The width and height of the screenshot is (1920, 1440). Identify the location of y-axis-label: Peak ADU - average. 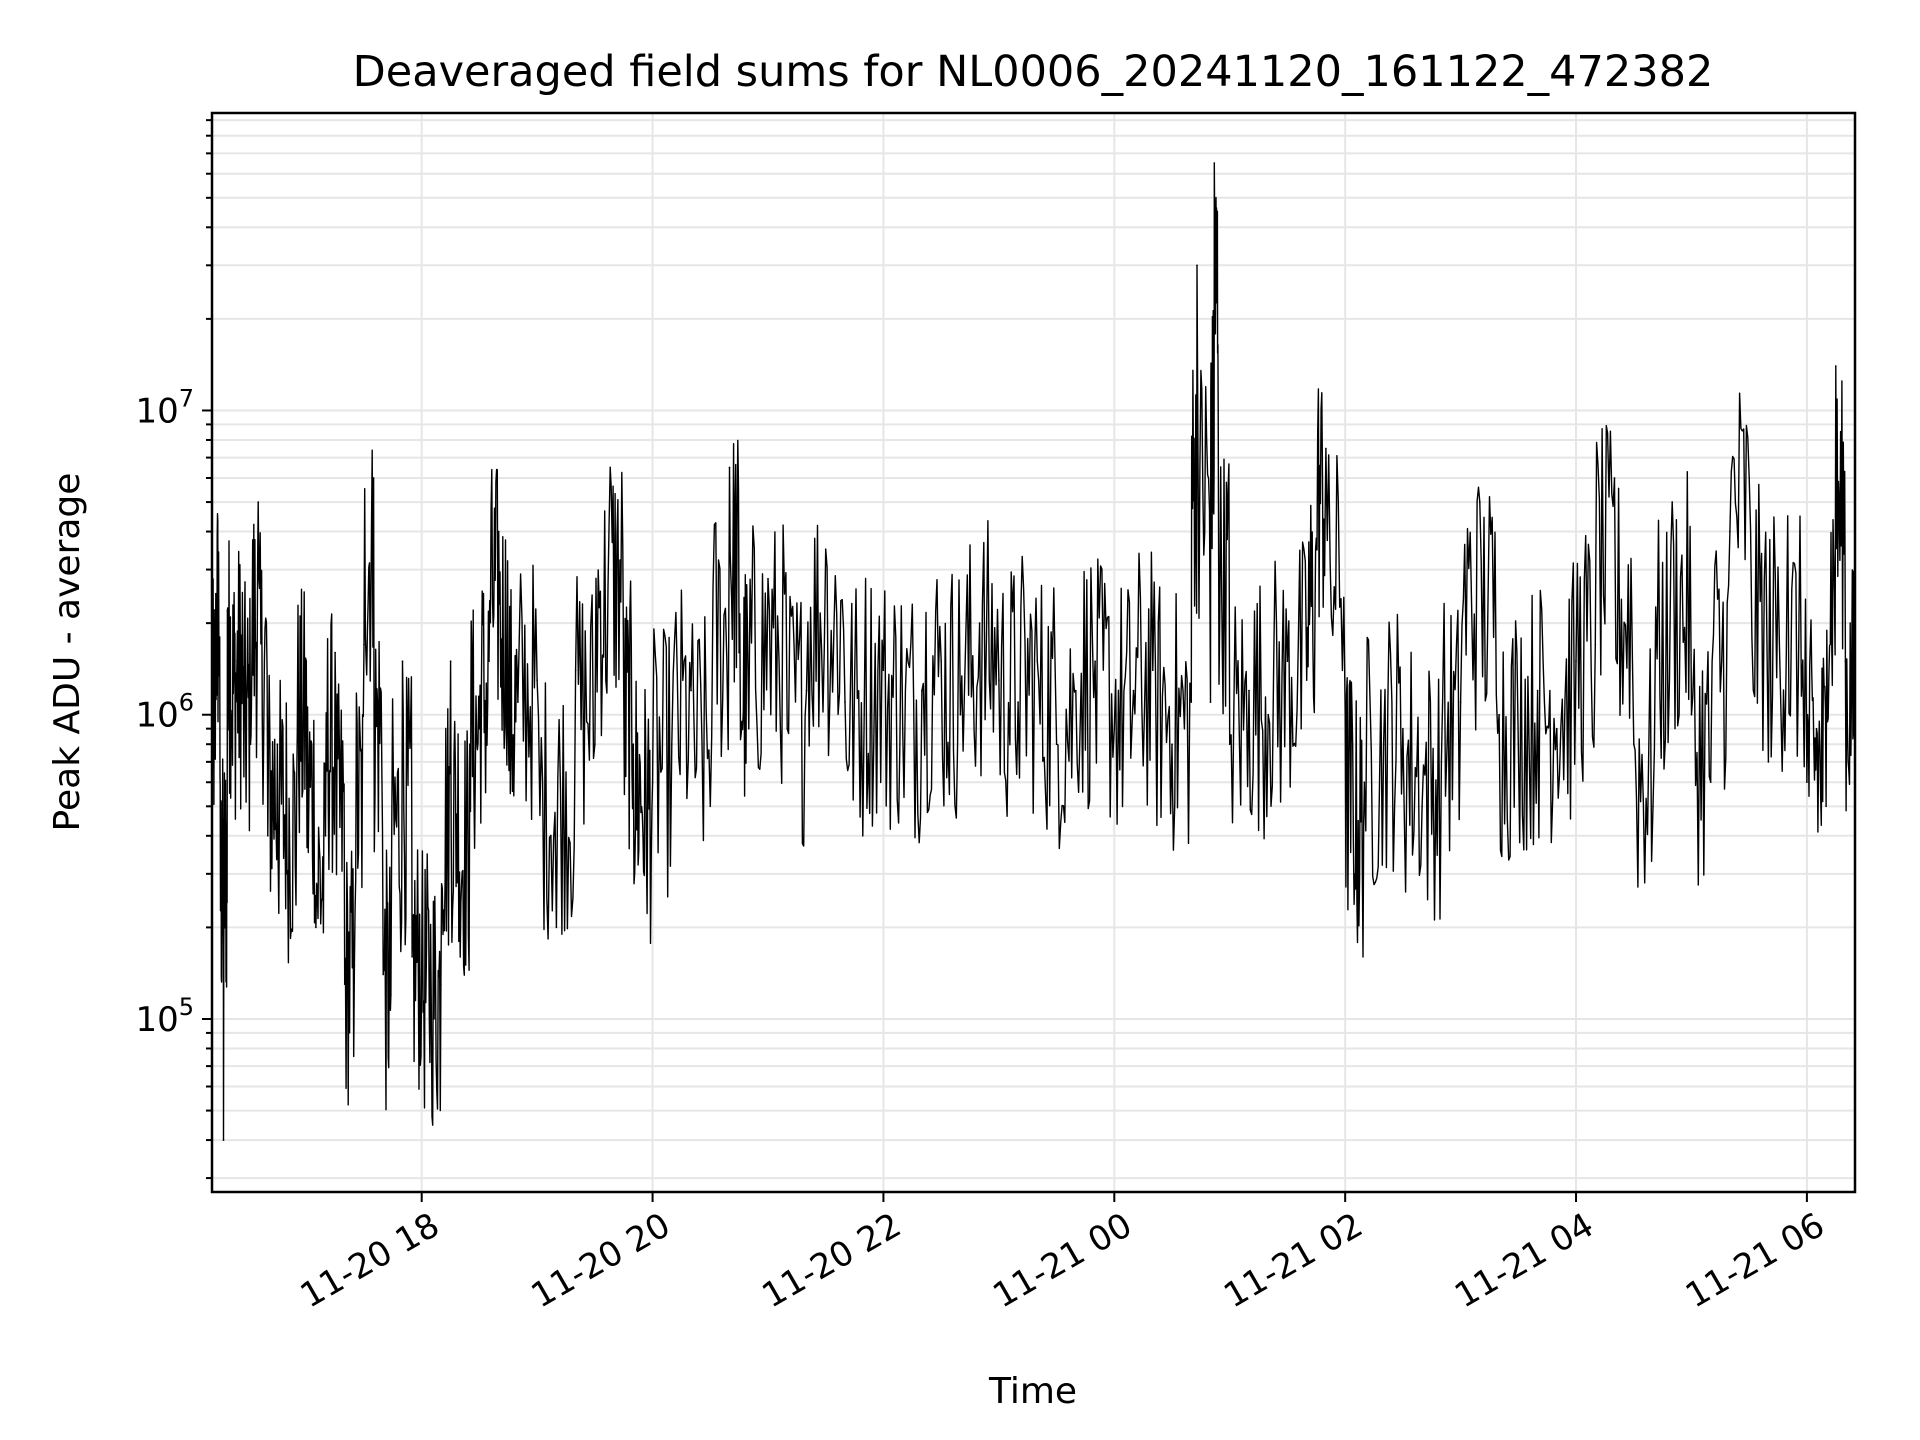
(67, 652).